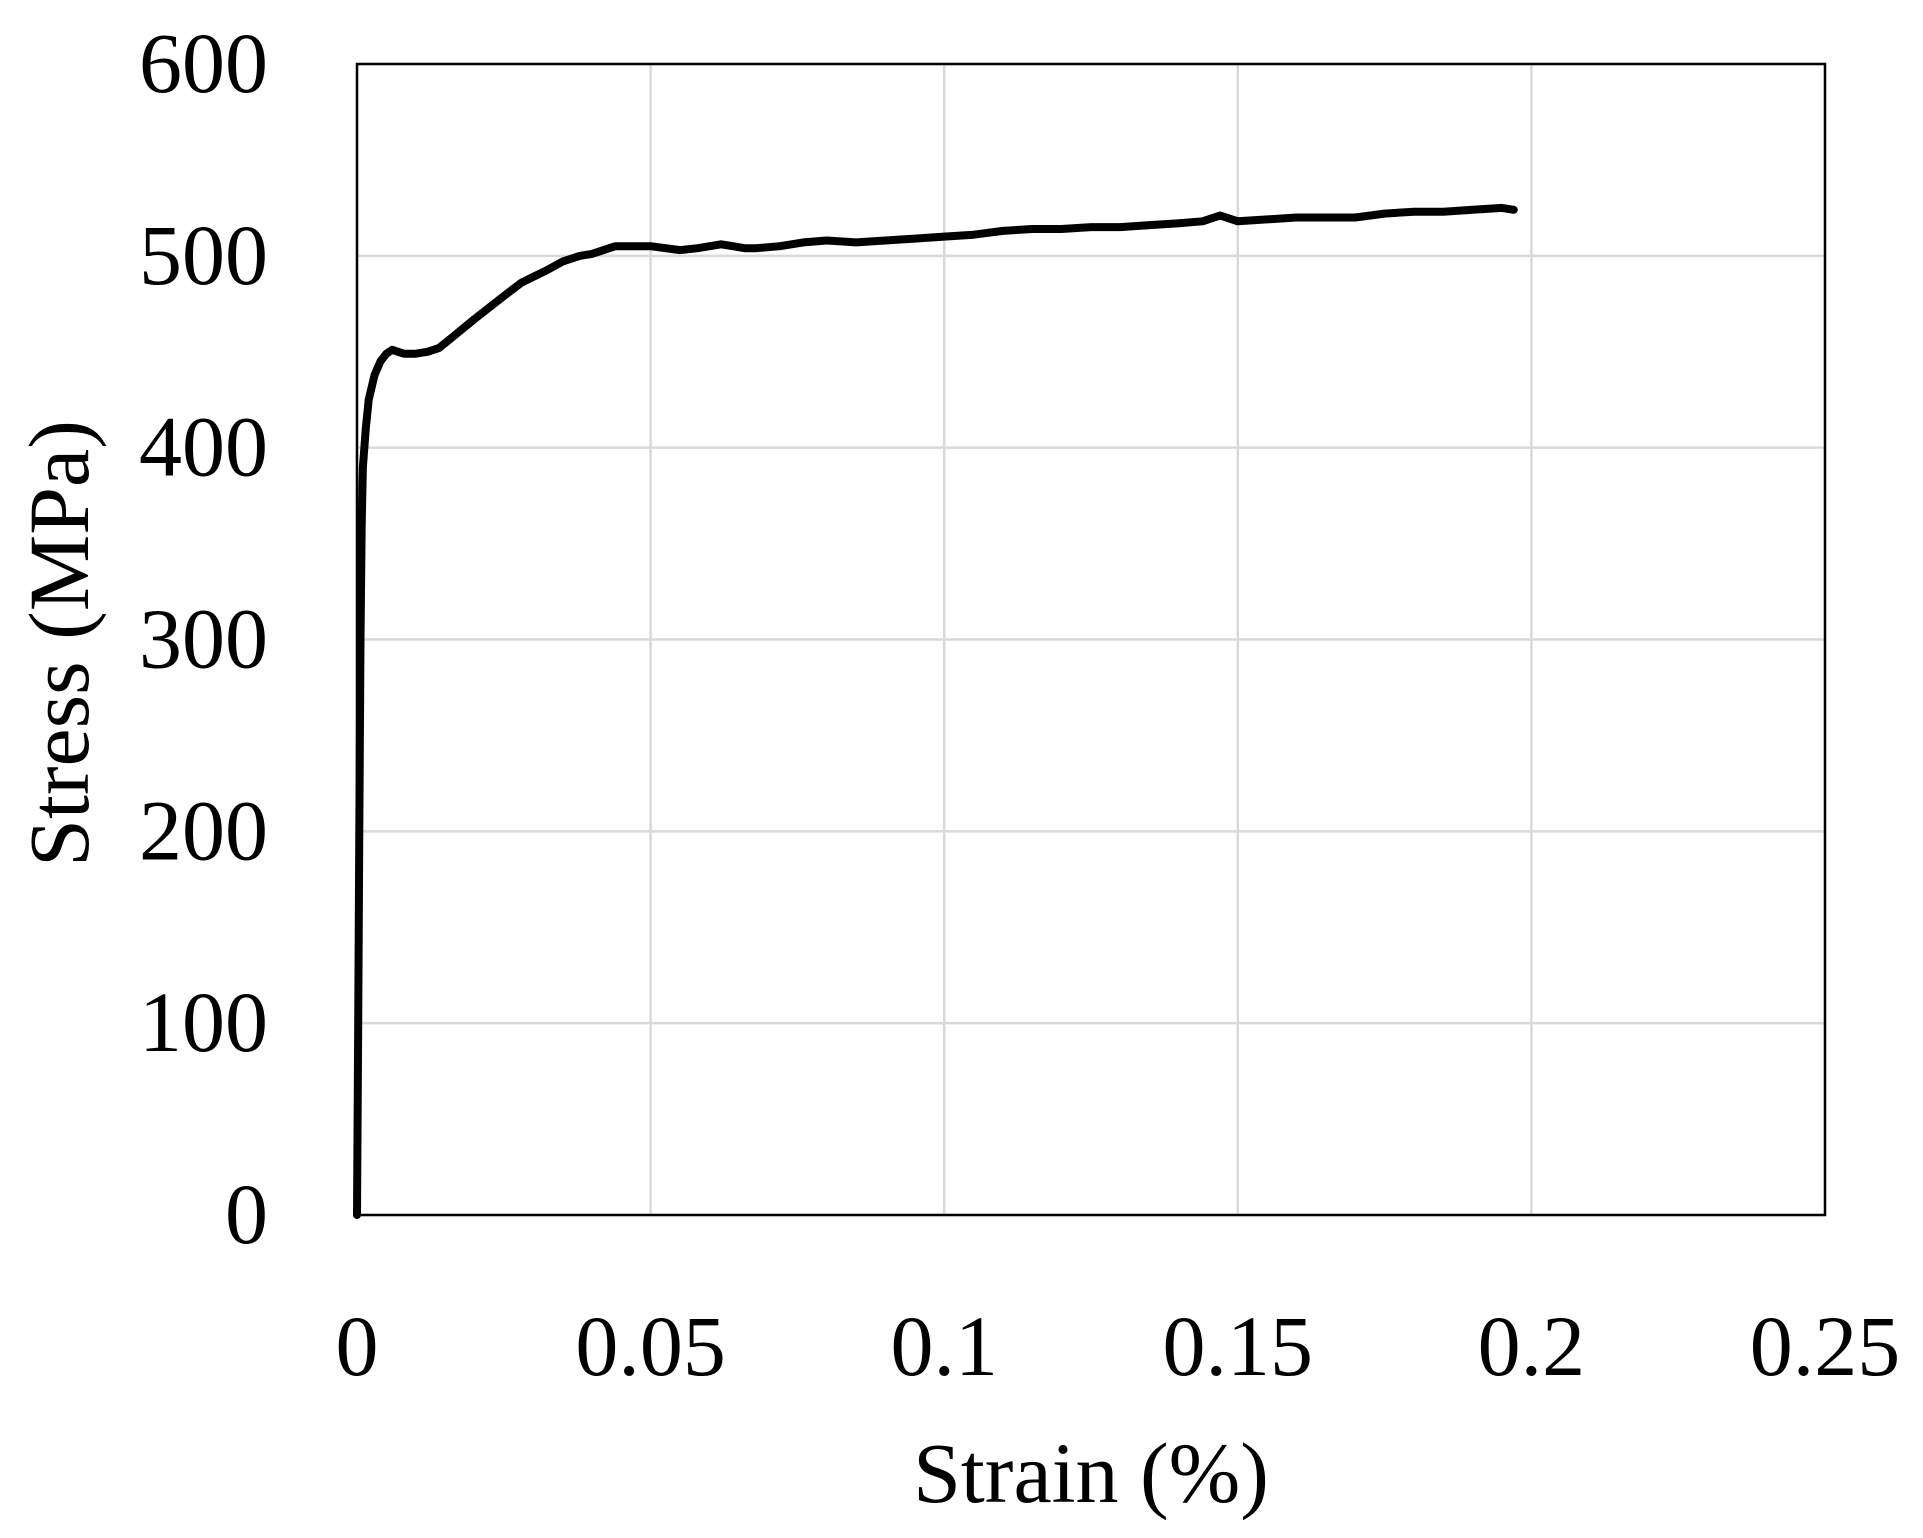 The image size is (1923, 1538). I want to click on x-tick-label: 0.1, so click(944, 1346).